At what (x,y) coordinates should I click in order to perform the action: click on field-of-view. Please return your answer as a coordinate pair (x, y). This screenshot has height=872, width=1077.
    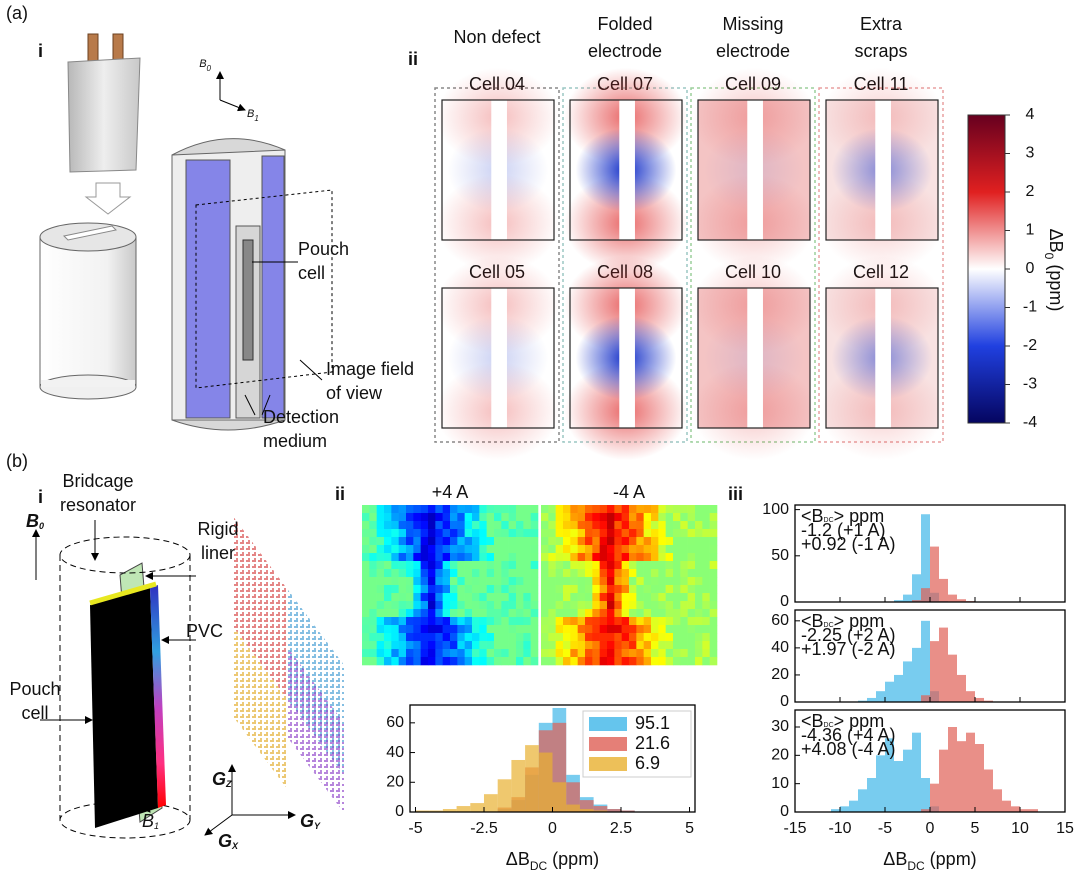
    Looking at the image, I should click on (264, 289).